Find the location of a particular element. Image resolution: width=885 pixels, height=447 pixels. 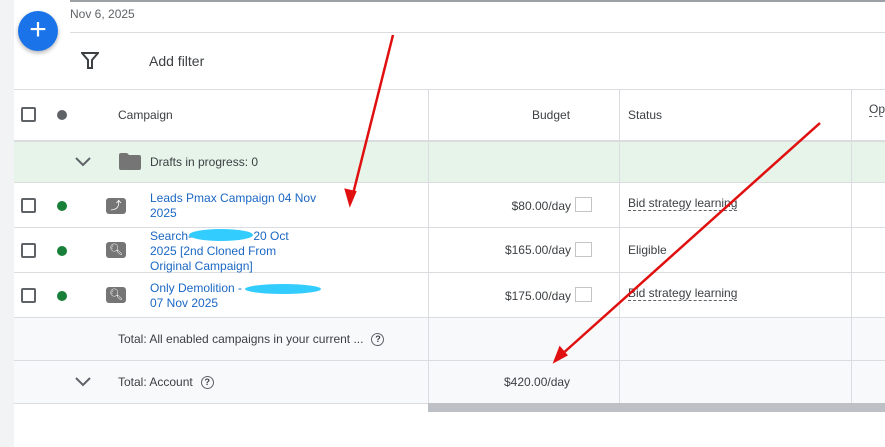

total-account-text: Total: Account is located at coordinates (155, 382).